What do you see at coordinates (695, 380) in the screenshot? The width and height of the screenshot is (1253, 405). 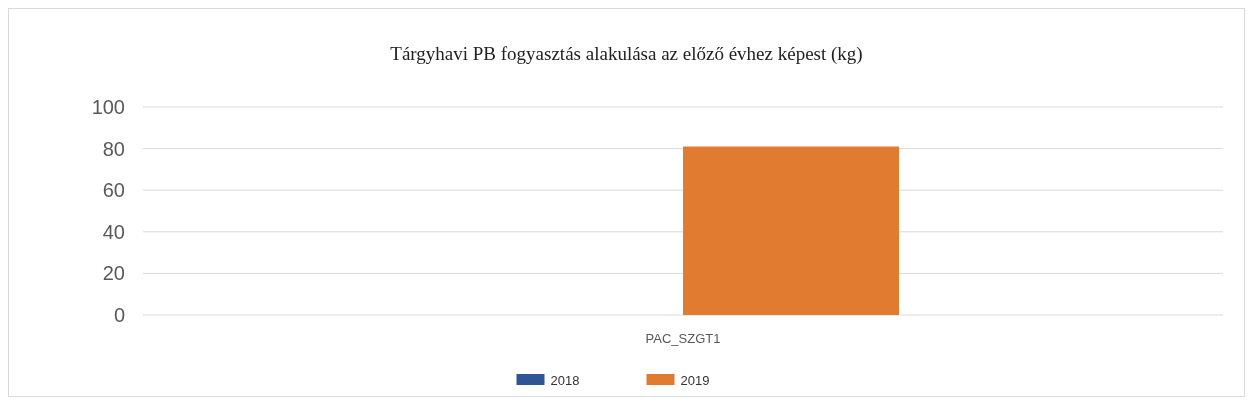 I see `legend-label: 2019` at bounding box center [695, 380].